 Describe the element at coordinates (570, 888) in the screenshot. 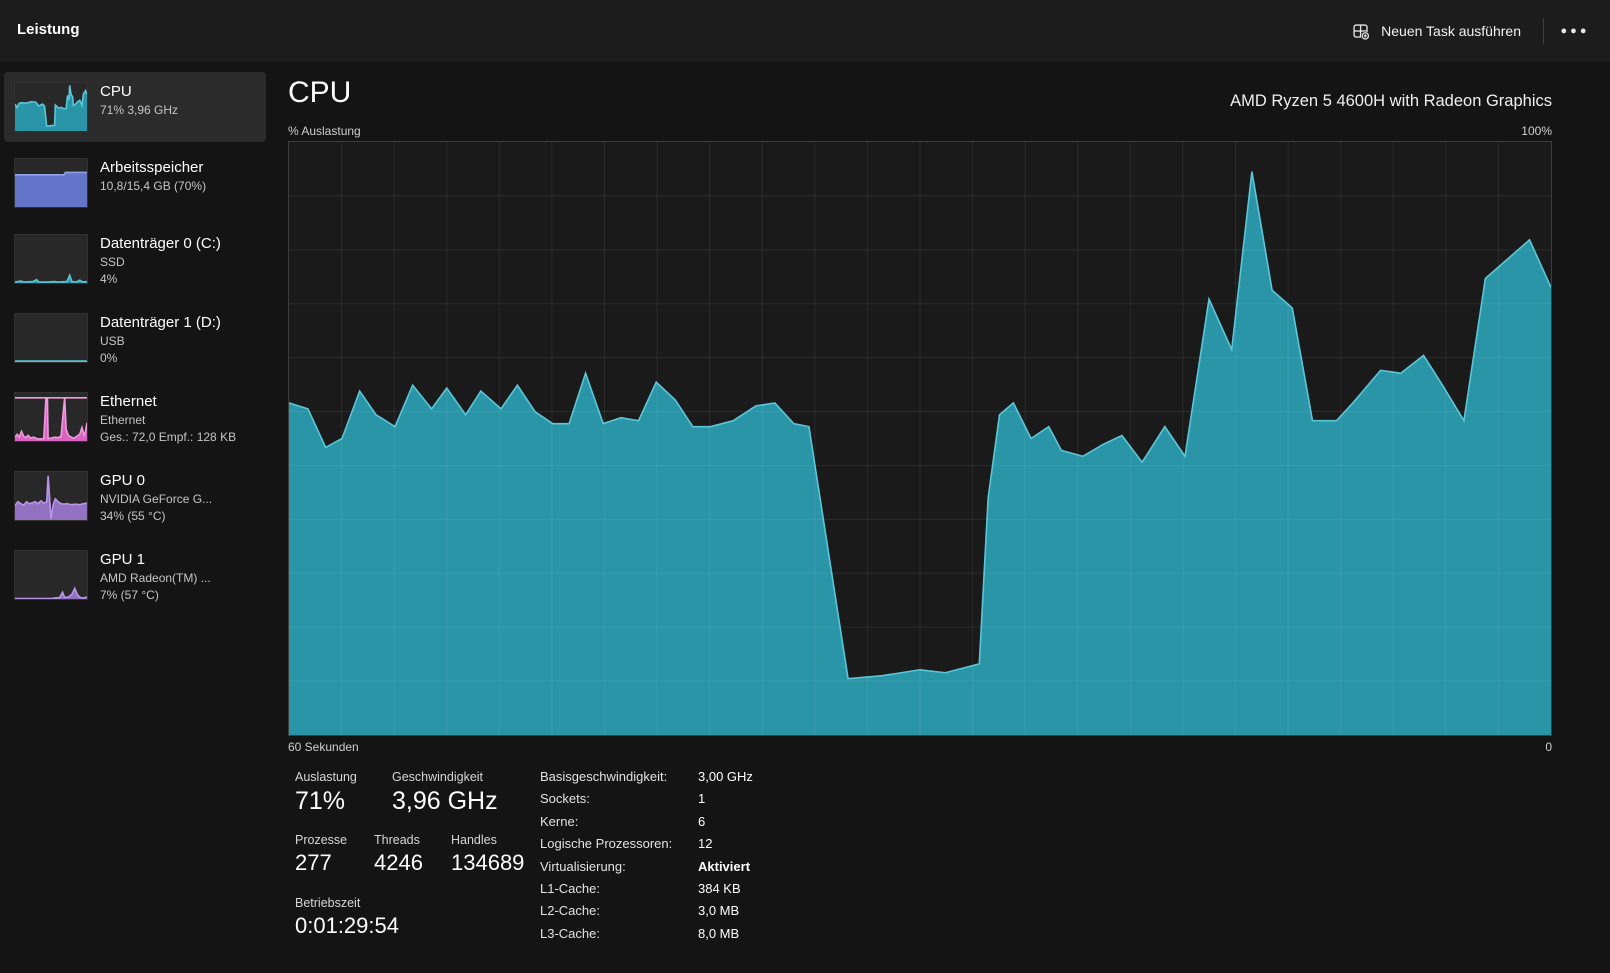

I see `detail-label: L1-Cache:` at that location.